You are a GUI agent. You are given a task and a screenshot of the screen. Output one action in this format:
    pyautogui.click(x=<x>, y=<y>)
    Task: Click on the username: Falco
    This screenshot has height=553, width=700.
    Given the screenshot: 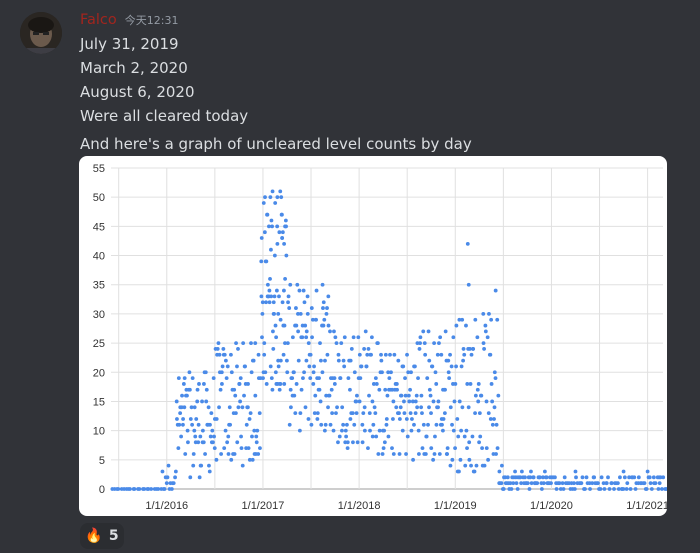 What is the action you would take?
    pyautogui.click(x=98, y=20)
    